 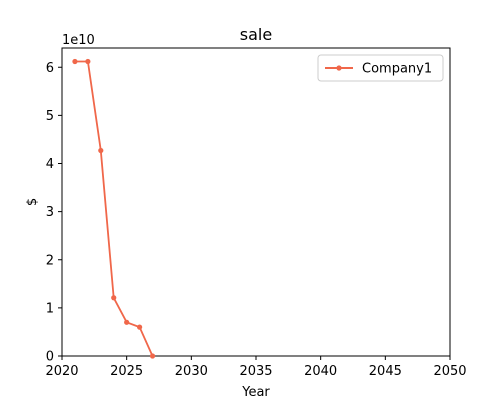 I want to click on x-tick-label: 2025, so click(x=126, y=371).